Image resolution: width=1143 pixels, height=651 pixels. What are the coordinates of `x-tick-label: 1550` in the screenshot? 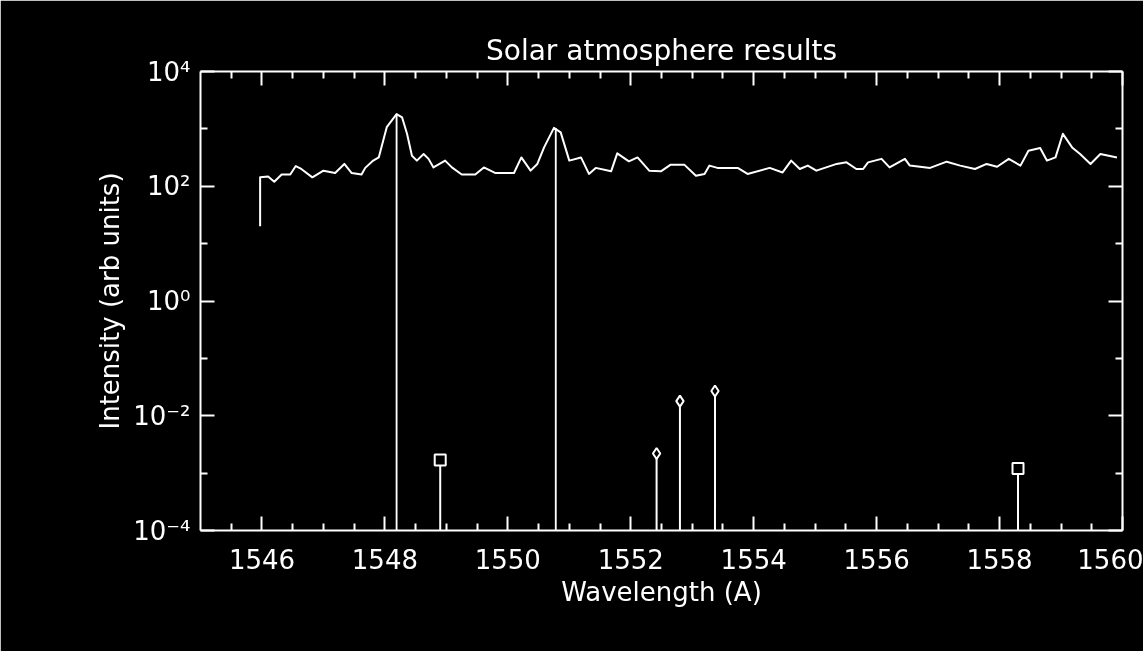 It's located at (507, 559).